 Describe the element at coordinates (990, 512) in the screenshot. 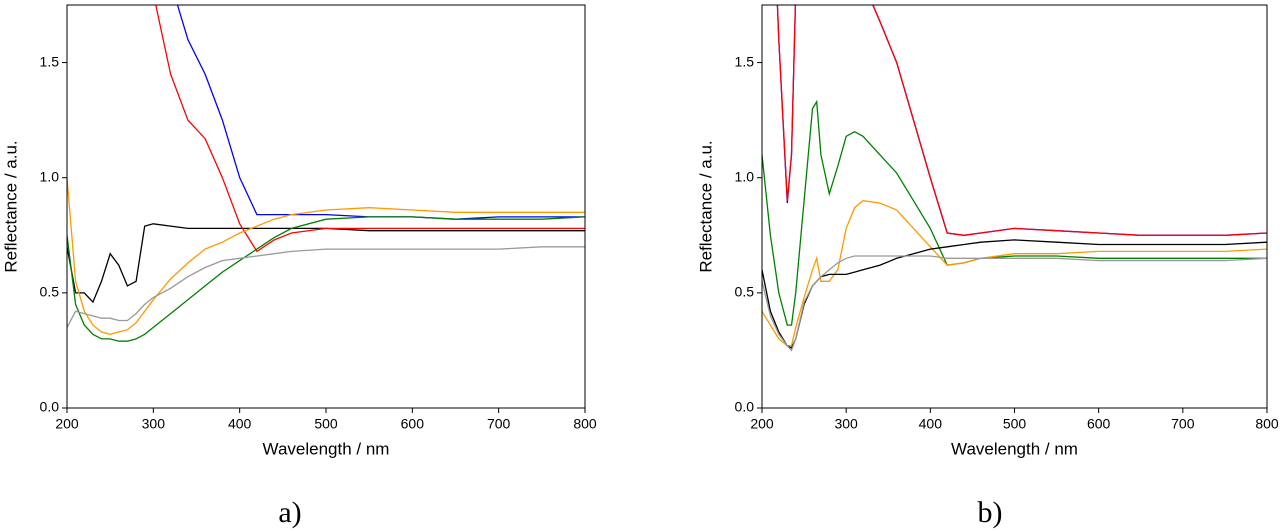

I see `panel-caption: b)` at that location.